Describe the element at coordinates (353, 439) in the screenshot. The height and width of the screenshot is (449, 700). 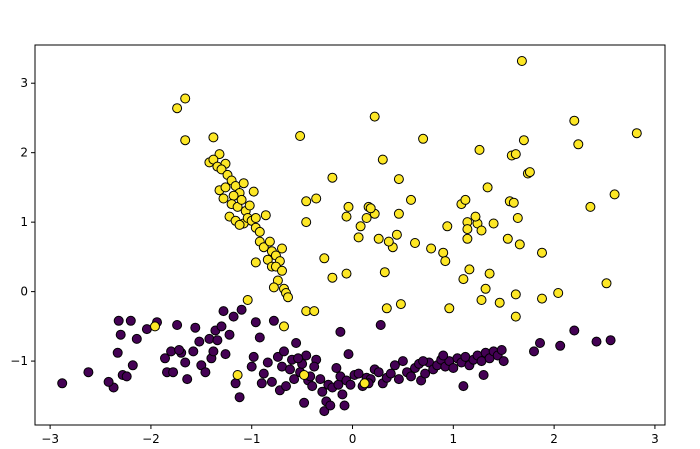
I see `x-tick-label: 0` at that location.